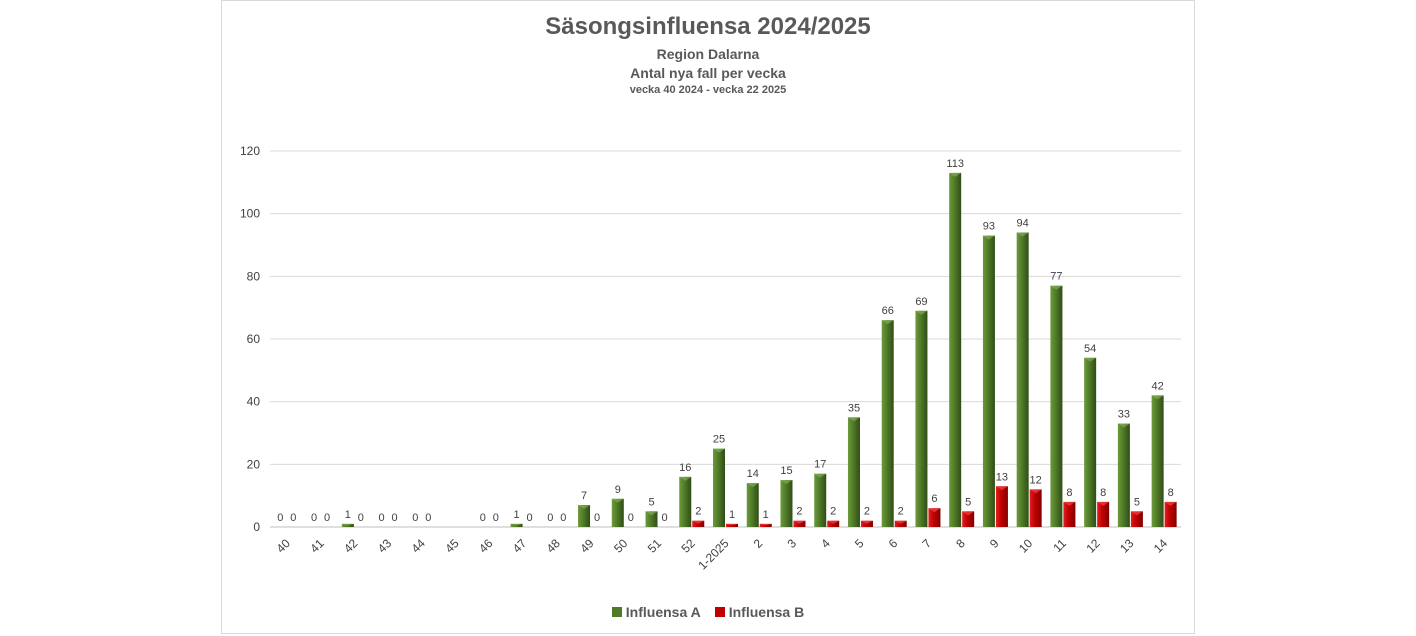  Describe the element at coordinates (1158, 386) in the screenshot. I see `data-label-influensa-a: 42` at that location.